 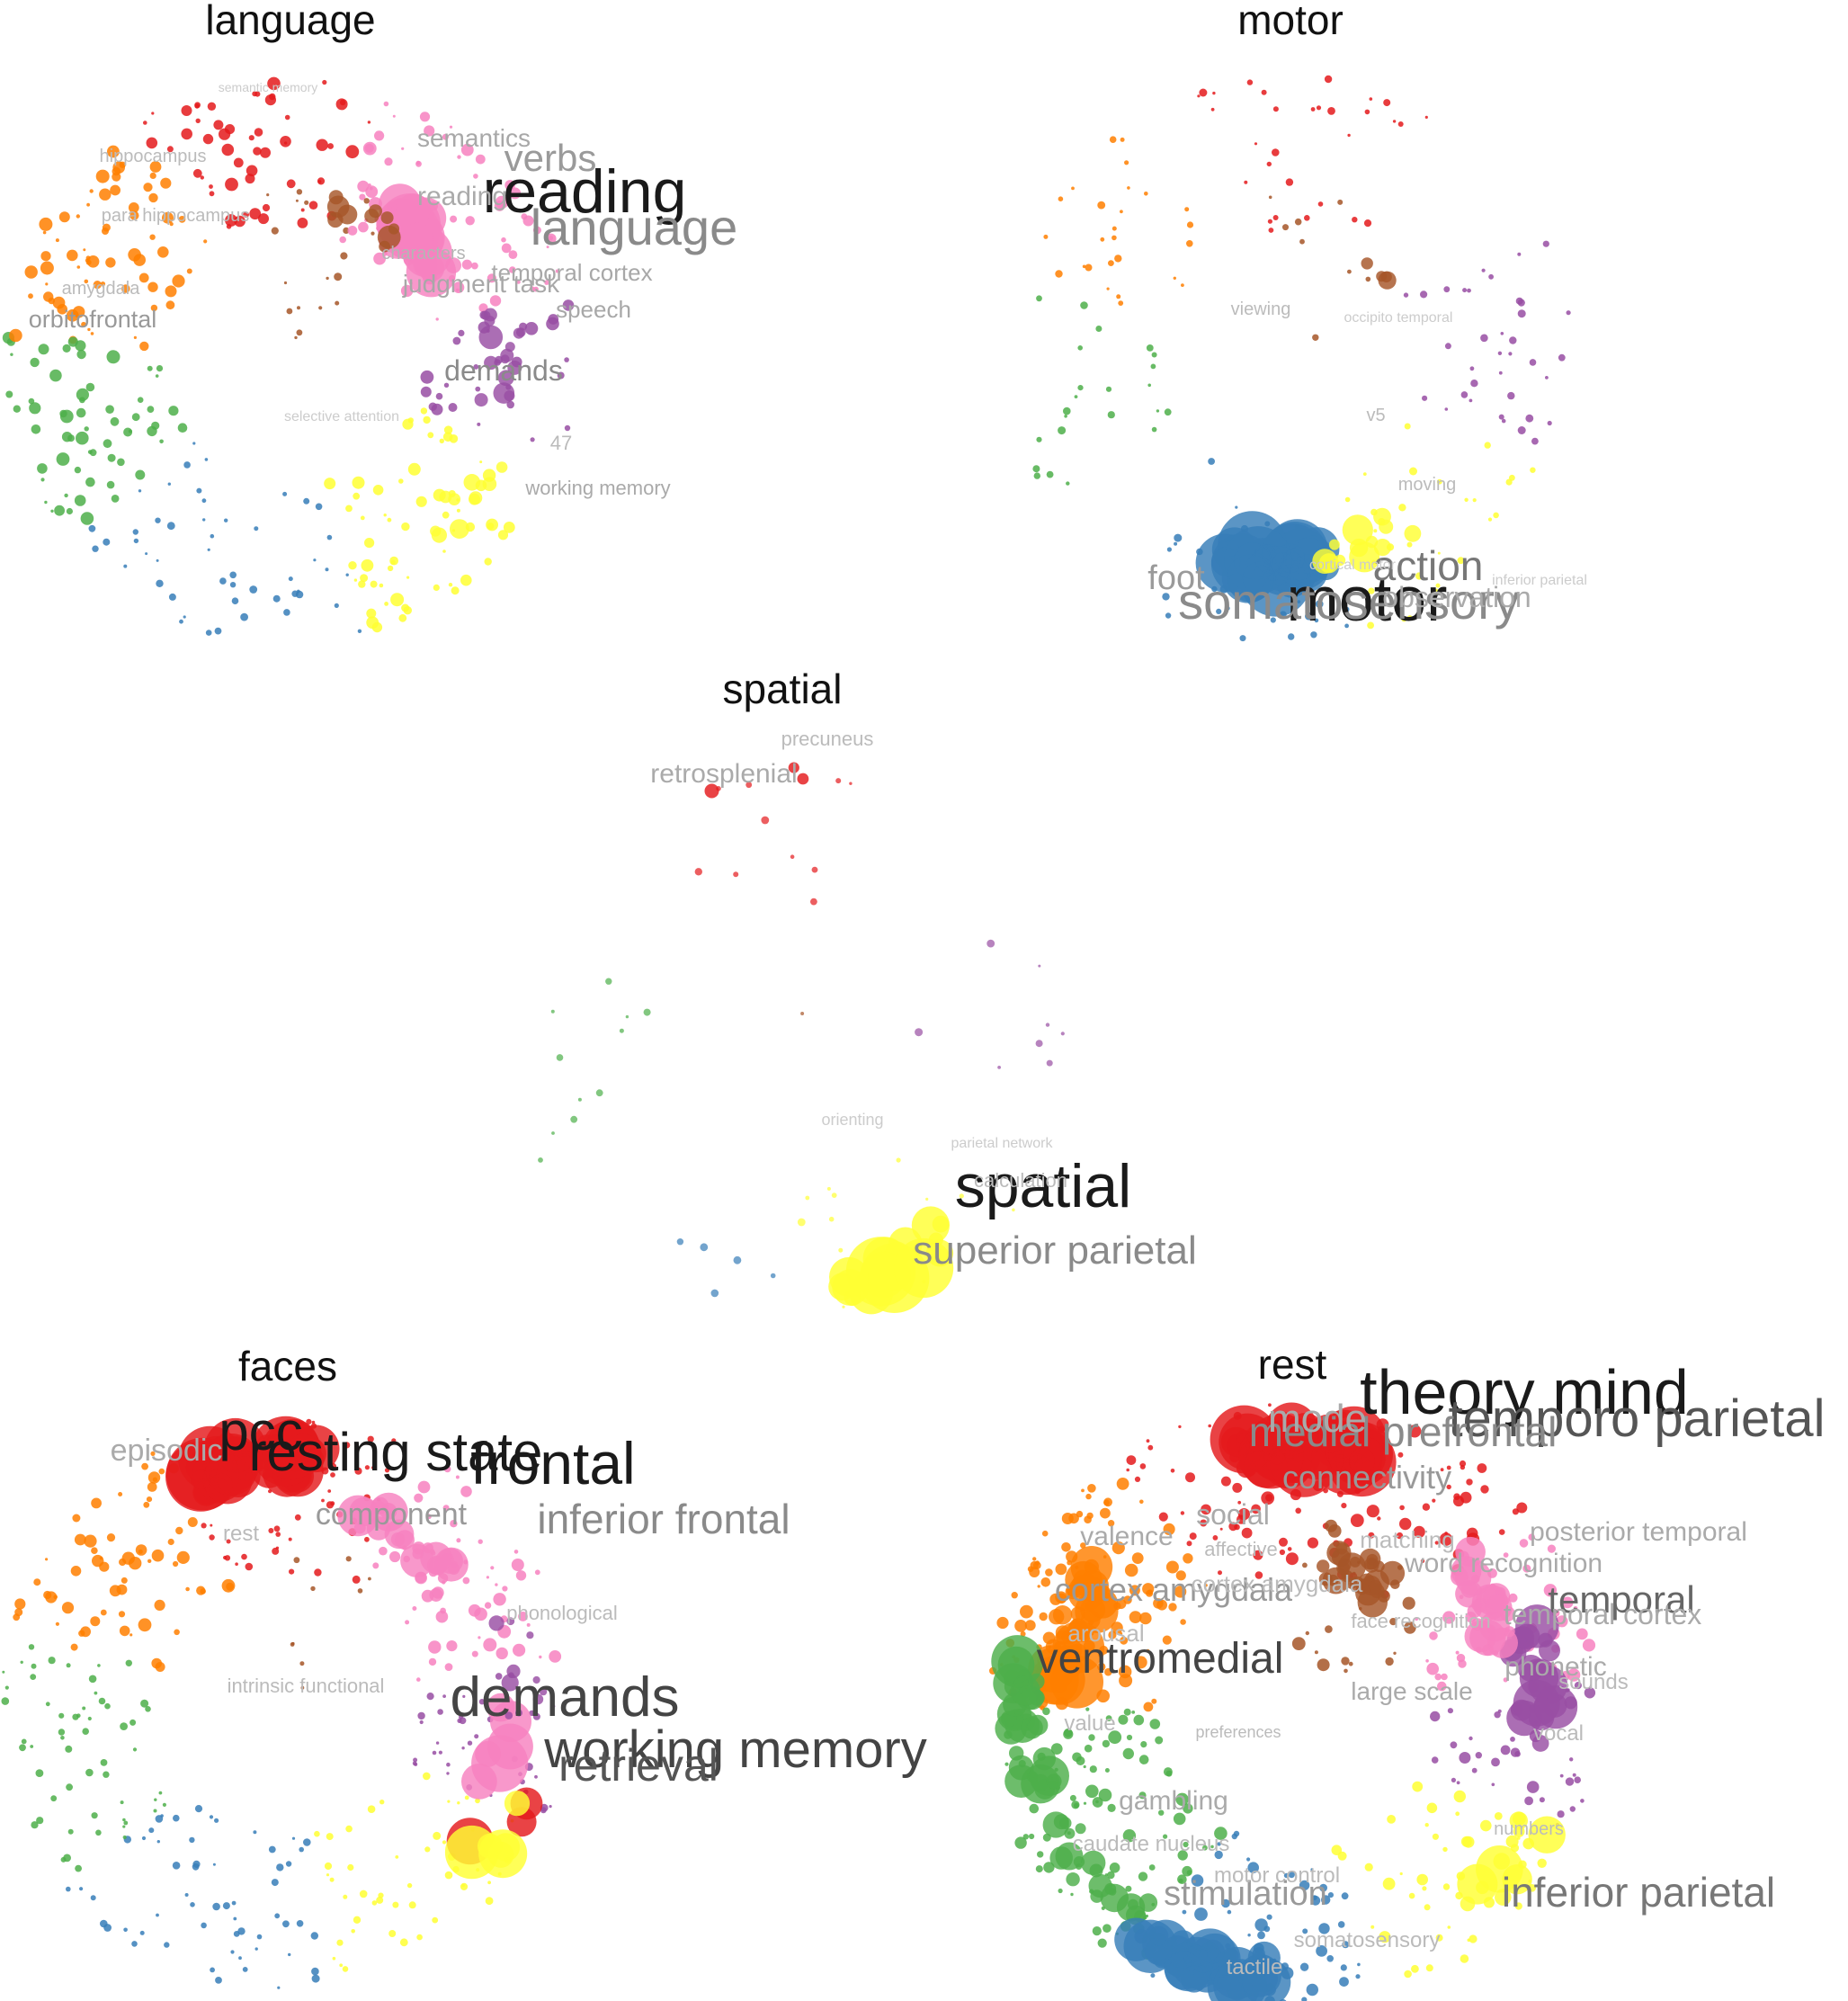 I want to click on term-label: phonetic, so click(x=1555, y=1667).